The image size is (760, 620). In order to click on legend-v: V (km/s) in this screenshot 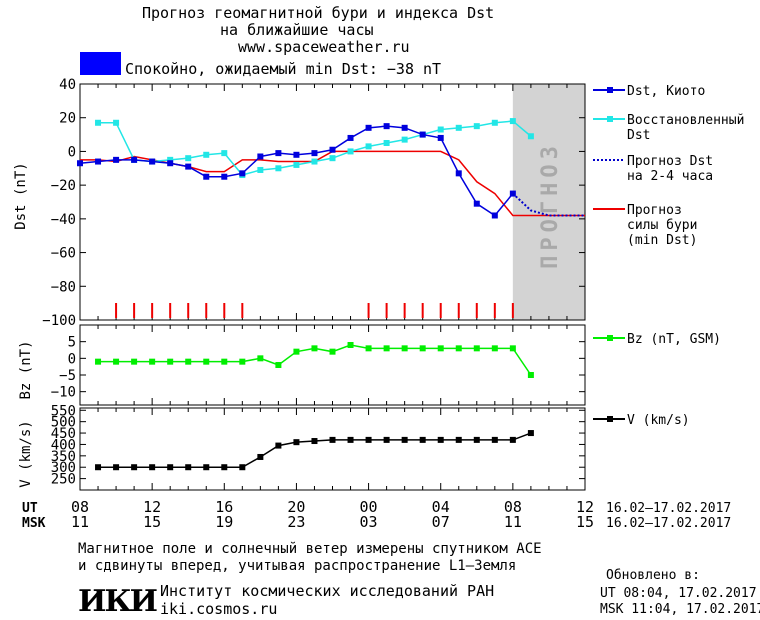, I will do `click(641, 420)`.